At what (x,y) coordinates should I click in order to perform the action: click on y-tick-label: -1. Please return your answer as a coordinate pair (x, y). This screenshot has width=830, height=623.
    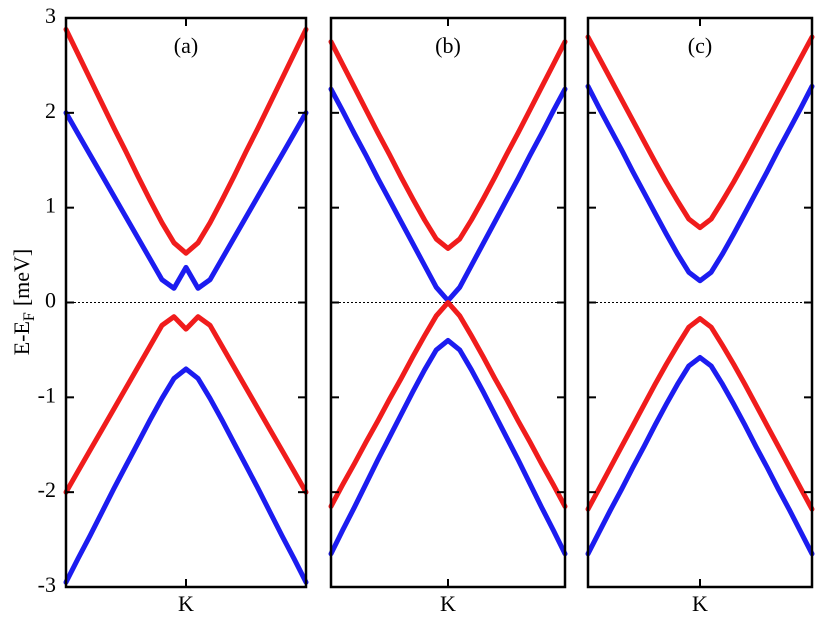
    Looking at the image, I should click on (47, 394).